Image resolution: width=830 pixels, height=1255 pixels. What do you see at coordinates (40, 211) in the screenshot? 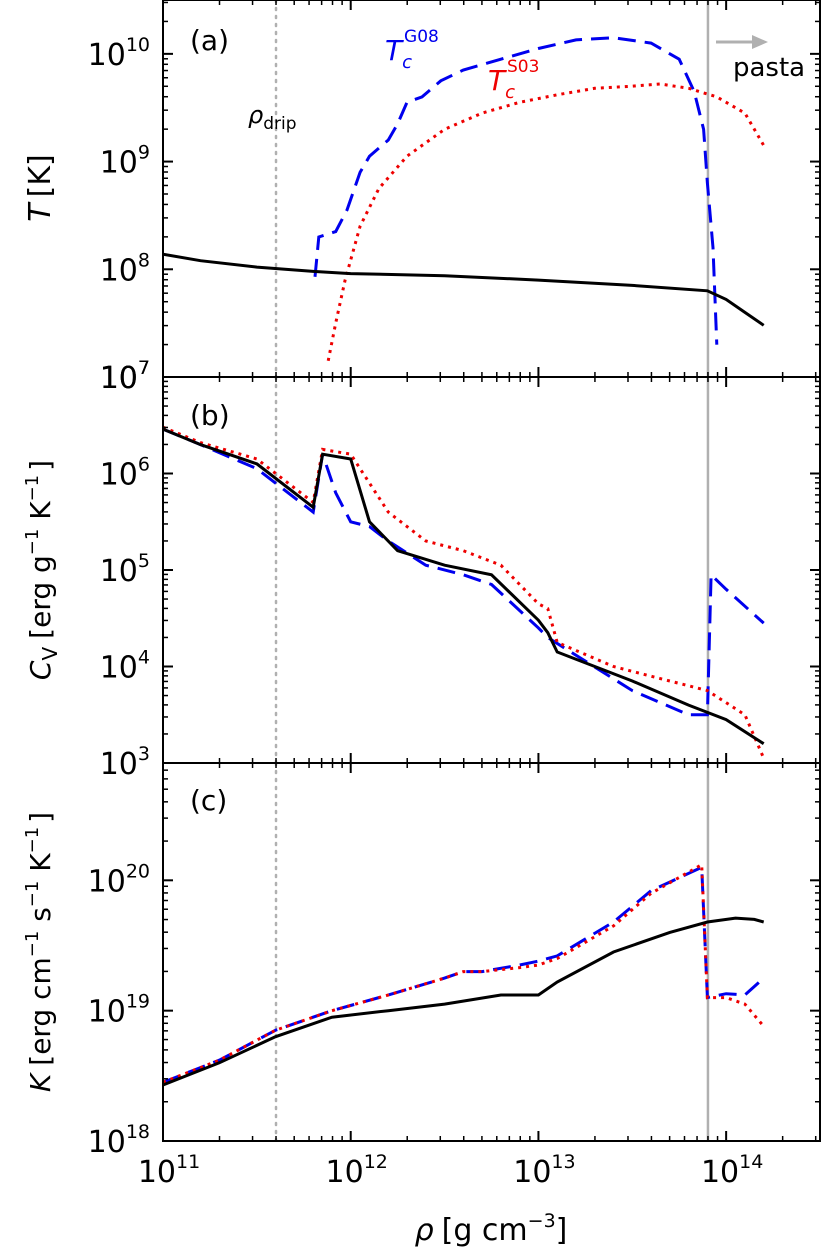
I see `panel-a-ylabel-symbol: T` at bounding box center [40, 211].